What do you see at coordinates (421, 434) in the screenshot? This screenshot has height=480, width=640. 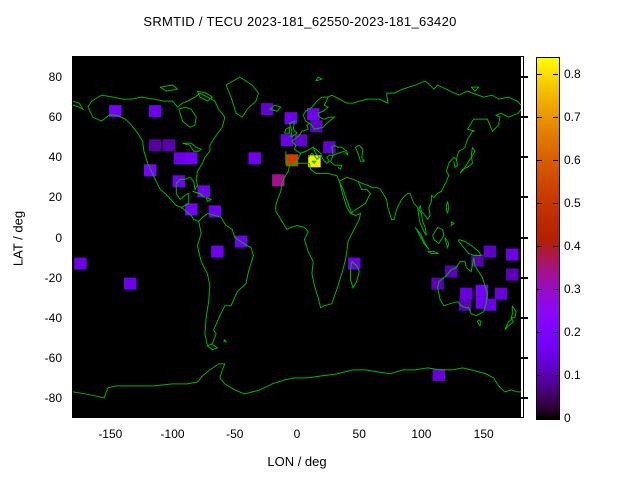 I see `x-tick-label: 100` at bounding box center [421, 434].